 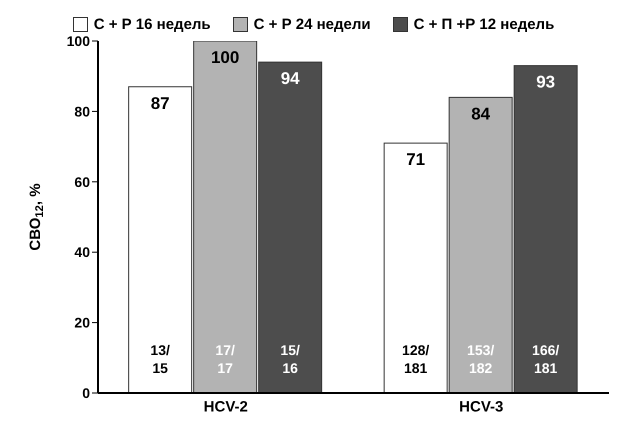 What do you see at coordinates (82, 111) in the screenshot?
I see `y-tick-label: 80` at bounding box center [82, 111].